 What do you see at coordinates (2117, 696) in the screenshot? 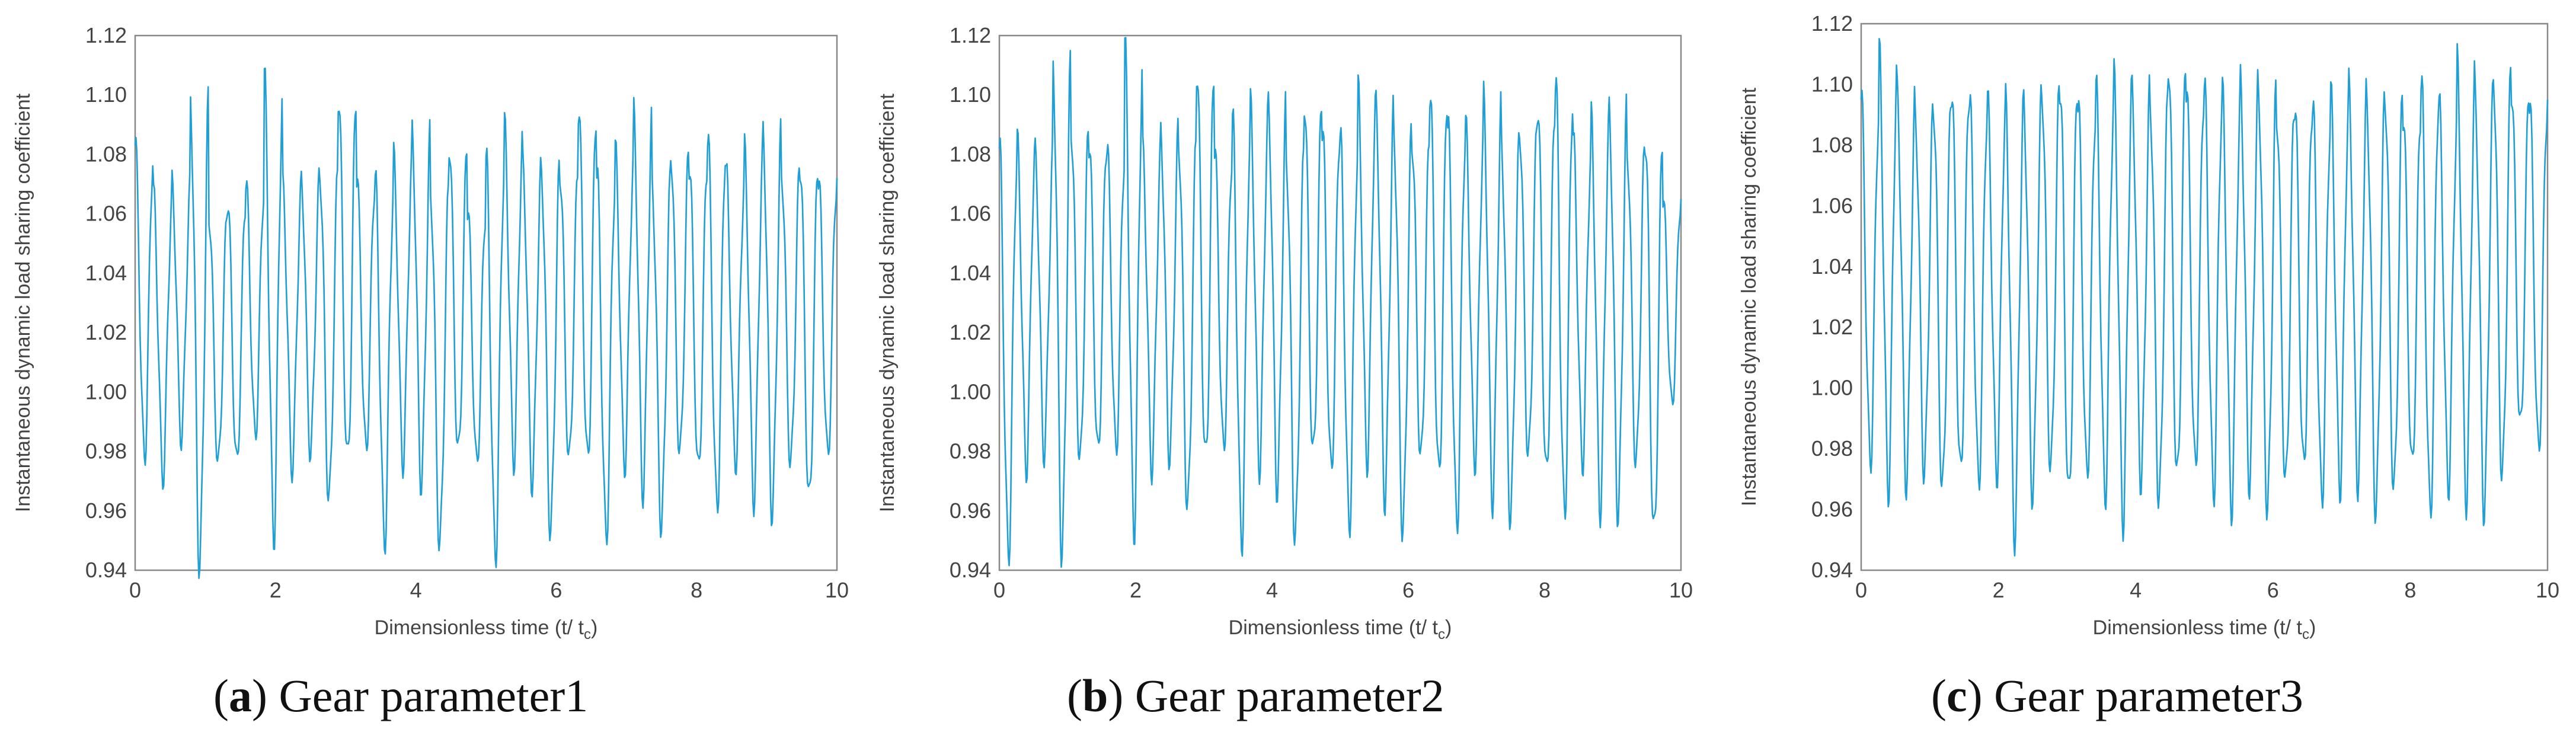
I see `subfigure-caption: (c) Gear parameter3` at bounding box center [2117, 696].